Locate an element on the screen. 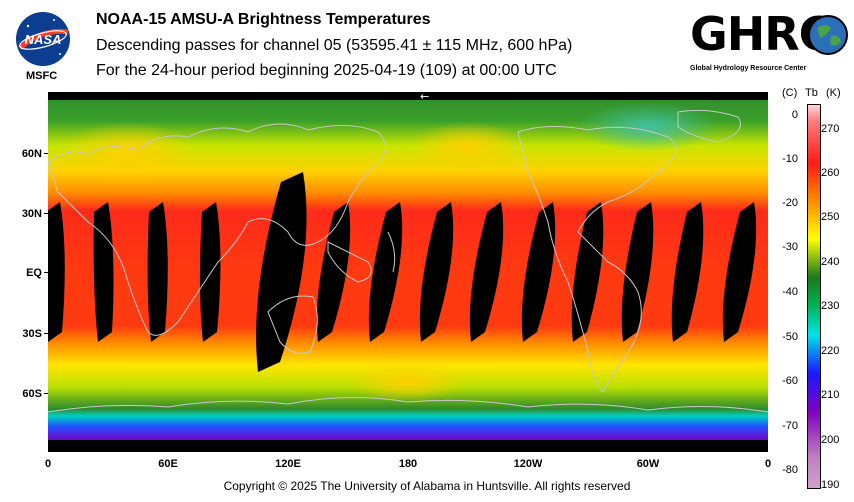 The height and width of the screenshot is (502, 854). lat-label-60s: 60S is located at coordinates (32, 394).